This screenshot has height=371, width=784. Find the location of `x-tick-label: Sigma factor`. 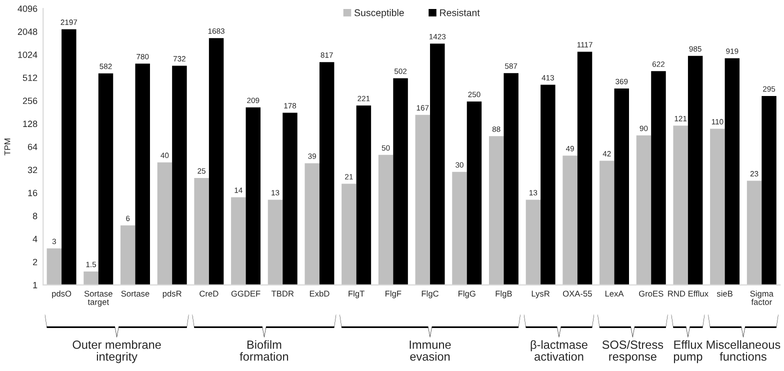

x-tick-label: Sigma factor is located at coordinates (762, 297).